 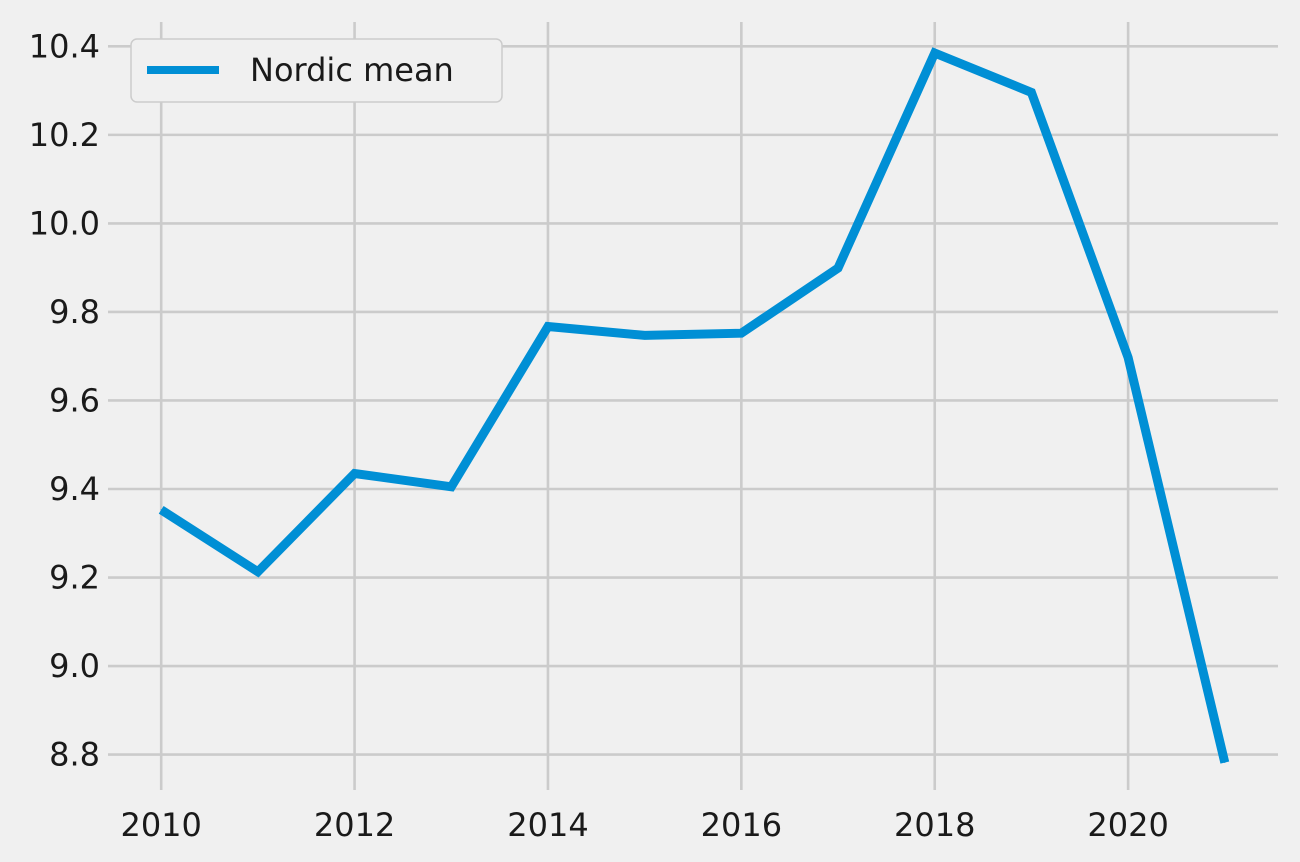 I want to click on y-tick-label: 9.8, so click(x=74, y=312).